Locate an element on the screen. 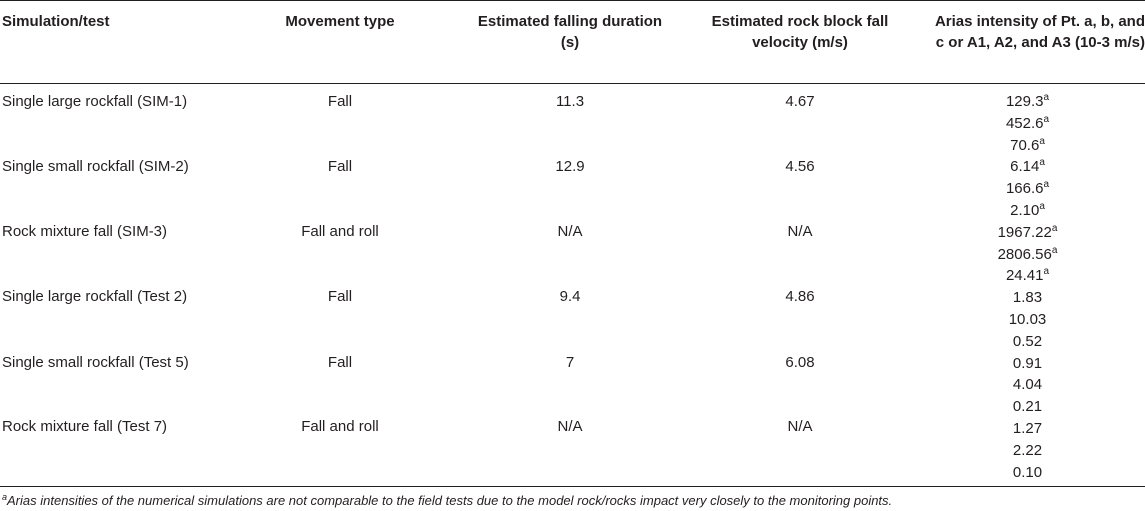 This screenshot has width=1145, height=511. arias-value: 0.52 is located at coordinates (1027, 341).